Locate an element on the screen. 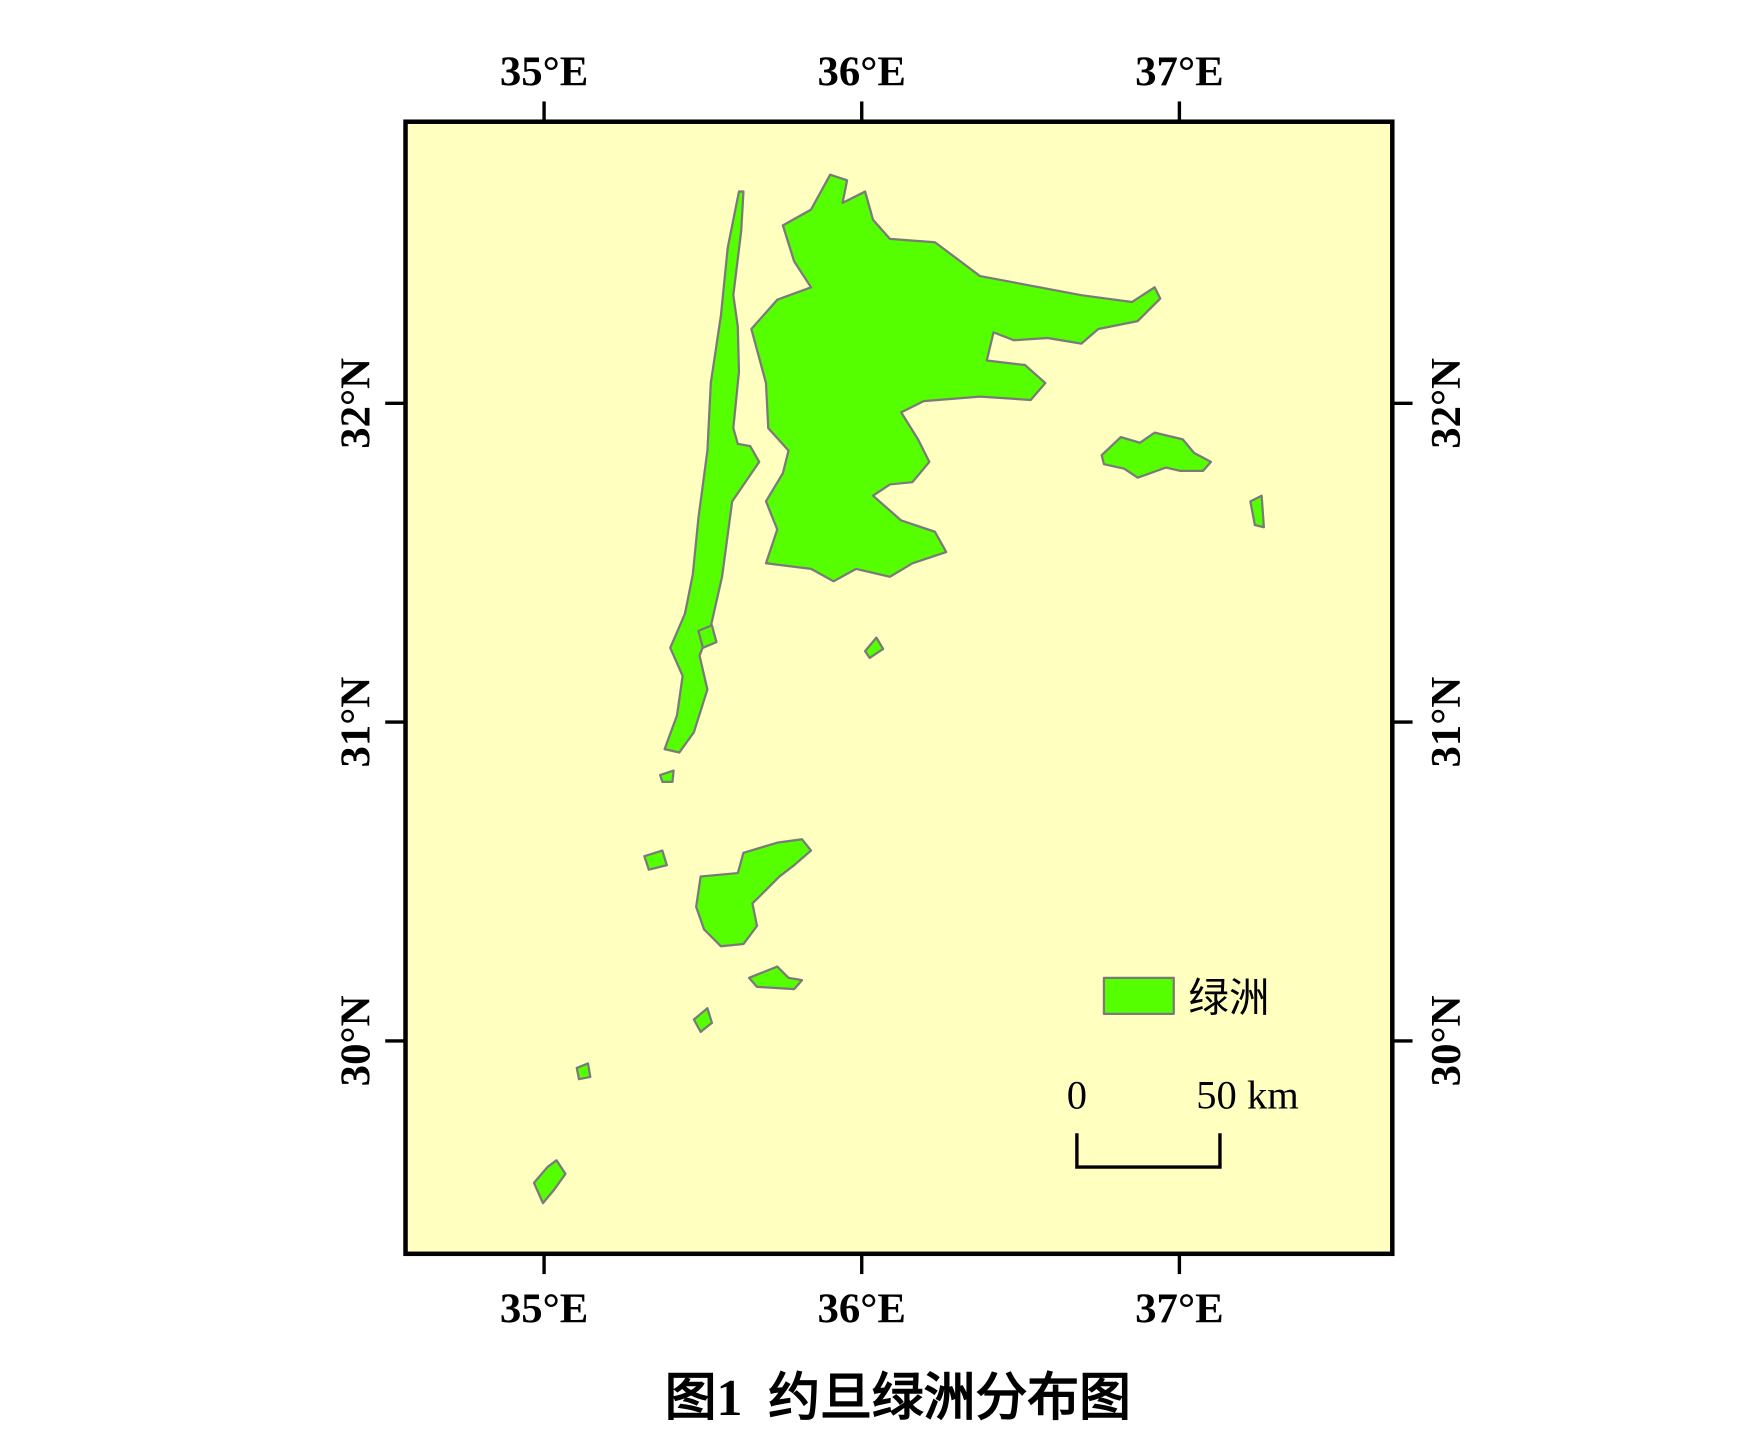  scale-start: 0 is located at coordinates (1077, 1094).